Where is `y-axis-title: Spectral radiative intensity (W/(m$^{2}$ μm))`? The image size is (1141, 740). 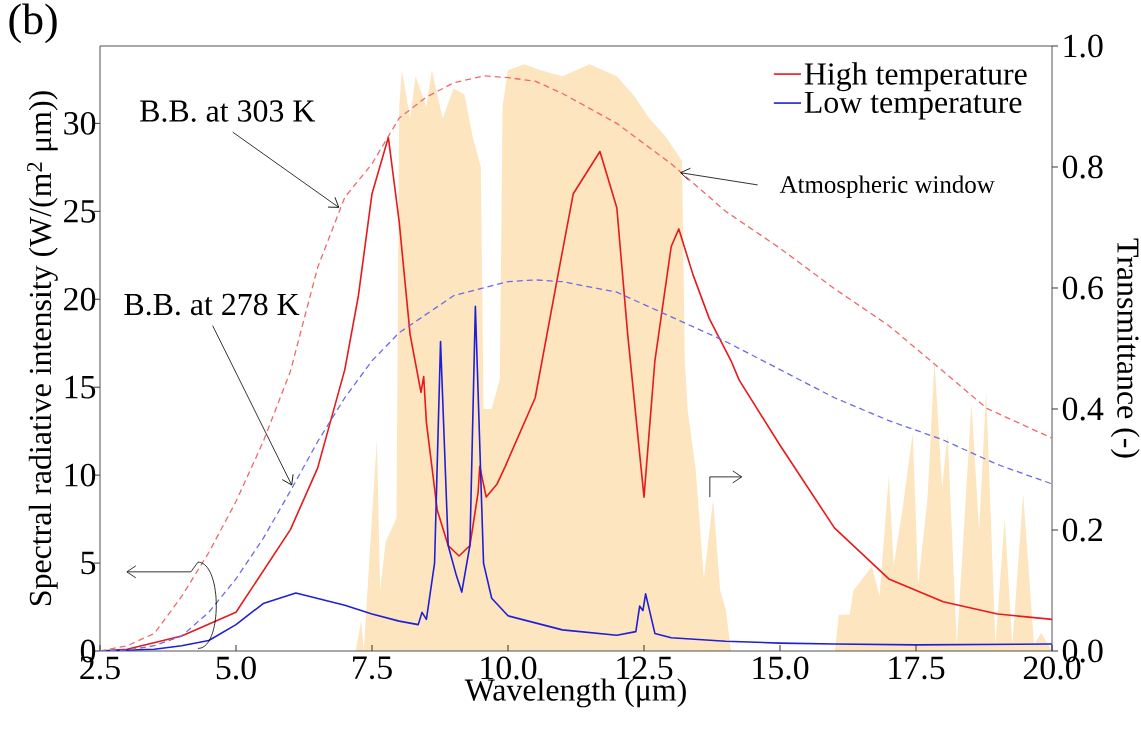
y-axis-title: Spectral radiative intensity (W/(m$^{2}$ μm)) is located at coordinates (42, 348).